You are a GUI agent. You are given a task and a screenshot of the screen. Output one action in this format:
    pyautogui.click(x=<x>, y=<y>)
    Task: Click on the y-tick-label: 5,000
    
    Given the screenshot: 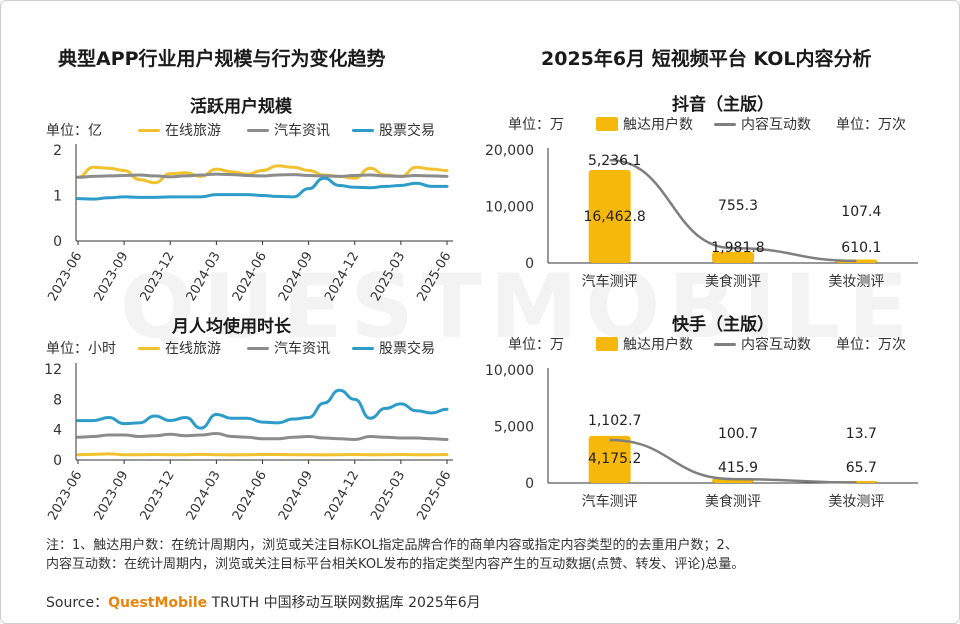 What is the action you would take?
    pyautogui.click(x=514, y=428)
    